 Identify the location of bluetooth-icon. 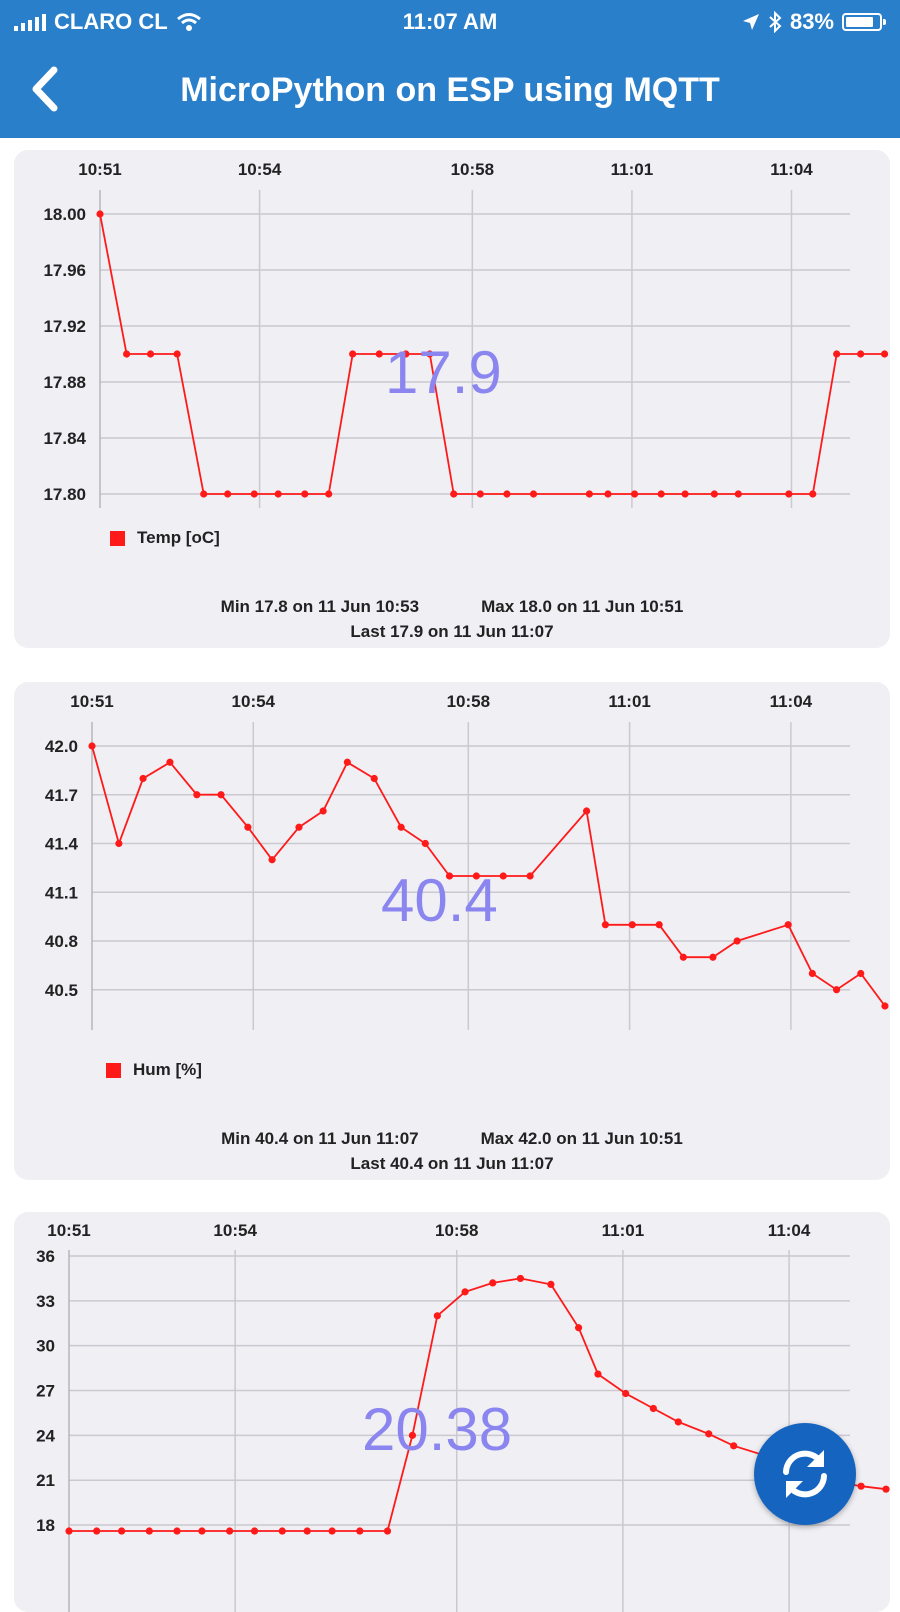
(775, 22).